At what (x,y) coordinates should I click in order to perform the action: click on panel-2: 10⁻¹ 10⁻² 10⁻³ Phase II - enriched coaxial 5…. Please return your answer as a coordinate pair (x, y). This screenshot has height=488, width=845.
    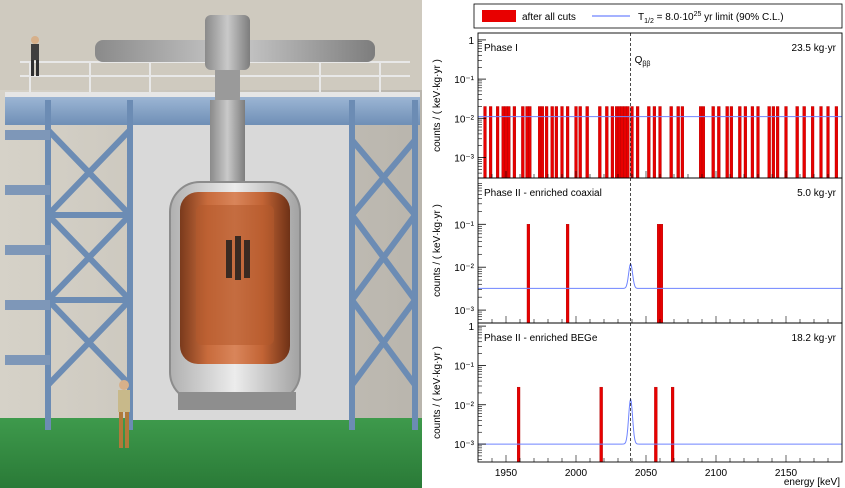
    Looking at the image, I should click on (637, 250).